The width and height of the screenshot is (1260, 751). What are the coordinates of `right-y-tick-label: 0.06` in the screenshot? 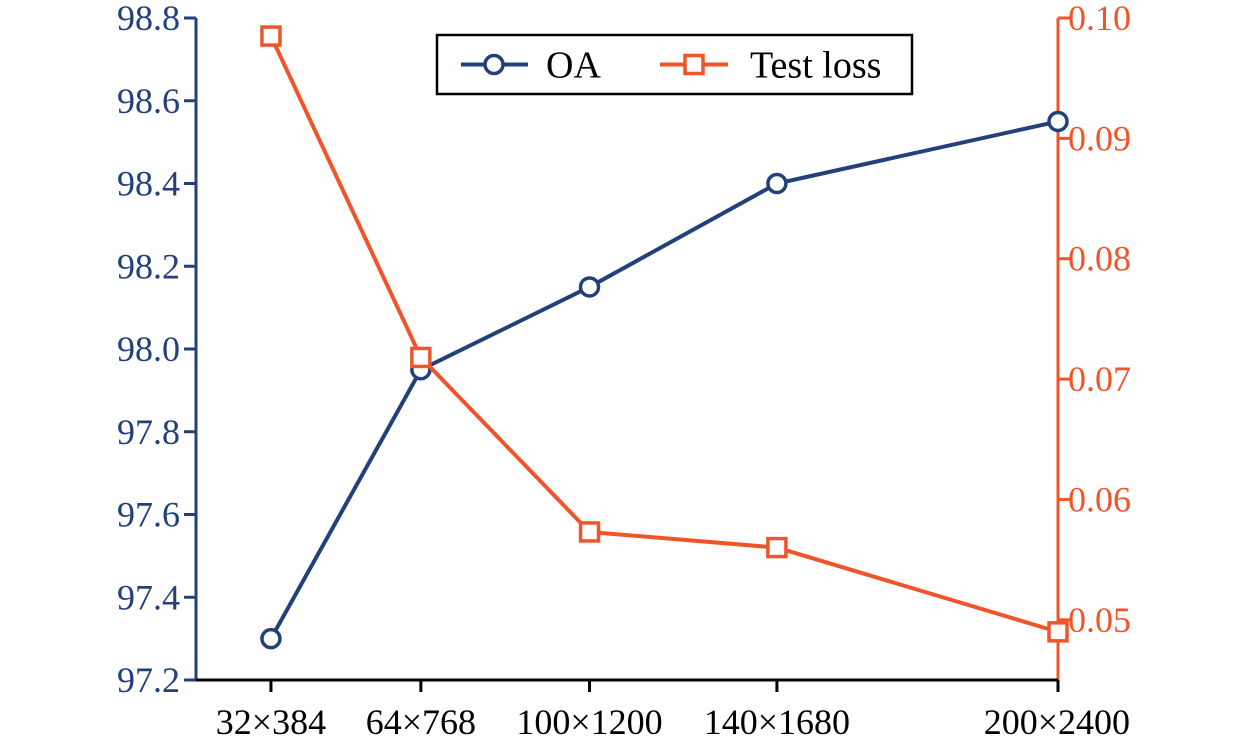 It's located at (1099, 499).